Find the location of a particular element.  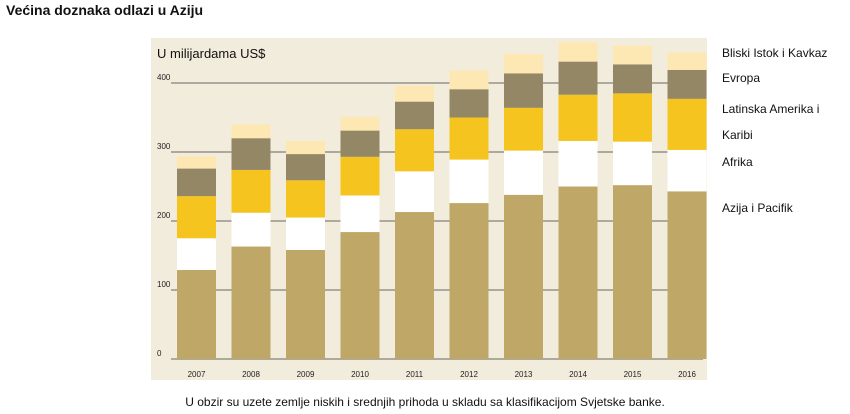

y-axis-unit-label: U milijardama US$ is located at coordinates (211, 53).